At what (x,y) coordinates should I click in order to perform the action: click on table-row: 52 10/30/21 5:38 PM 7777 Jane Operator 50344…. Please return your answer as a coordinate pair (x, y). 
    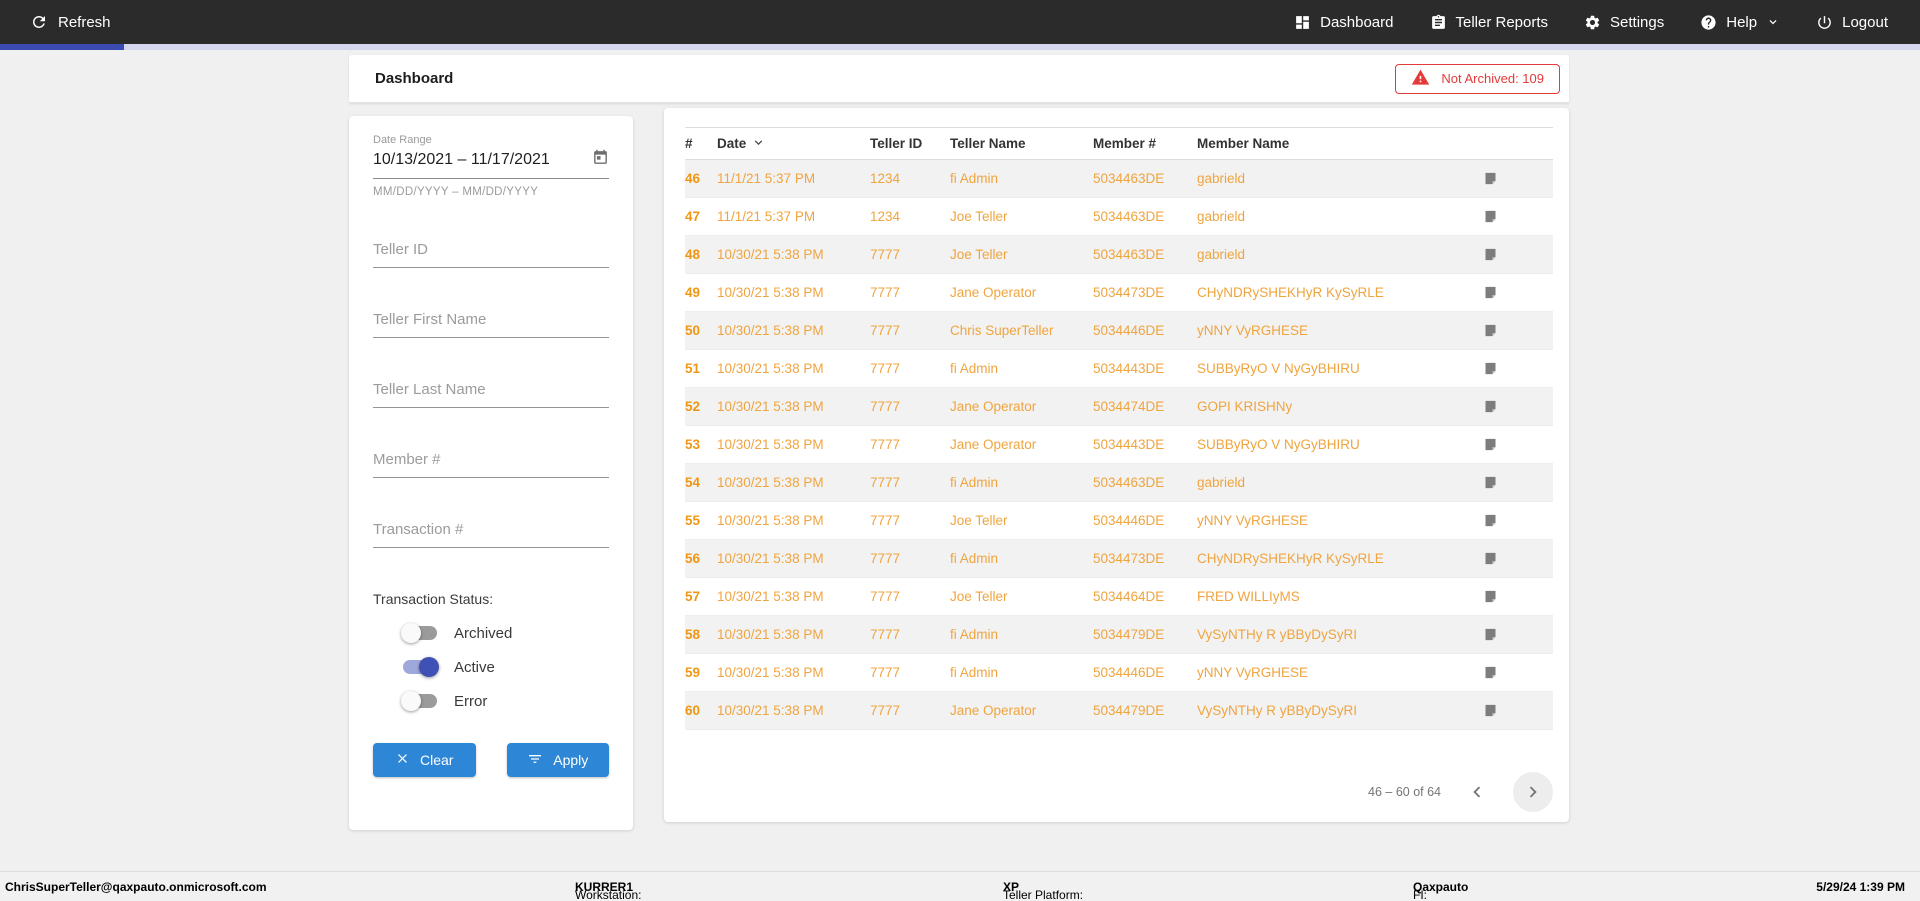
    Looking at the image, I should click on (1119, 407).